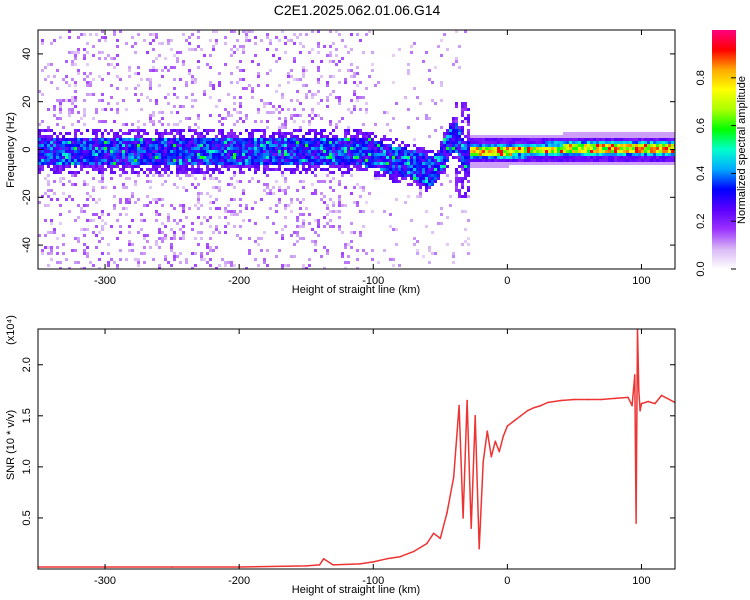 This screenshot has height=600, width=750. I want to click on colorbar-tick-label: 0.8, so click(701, 77).